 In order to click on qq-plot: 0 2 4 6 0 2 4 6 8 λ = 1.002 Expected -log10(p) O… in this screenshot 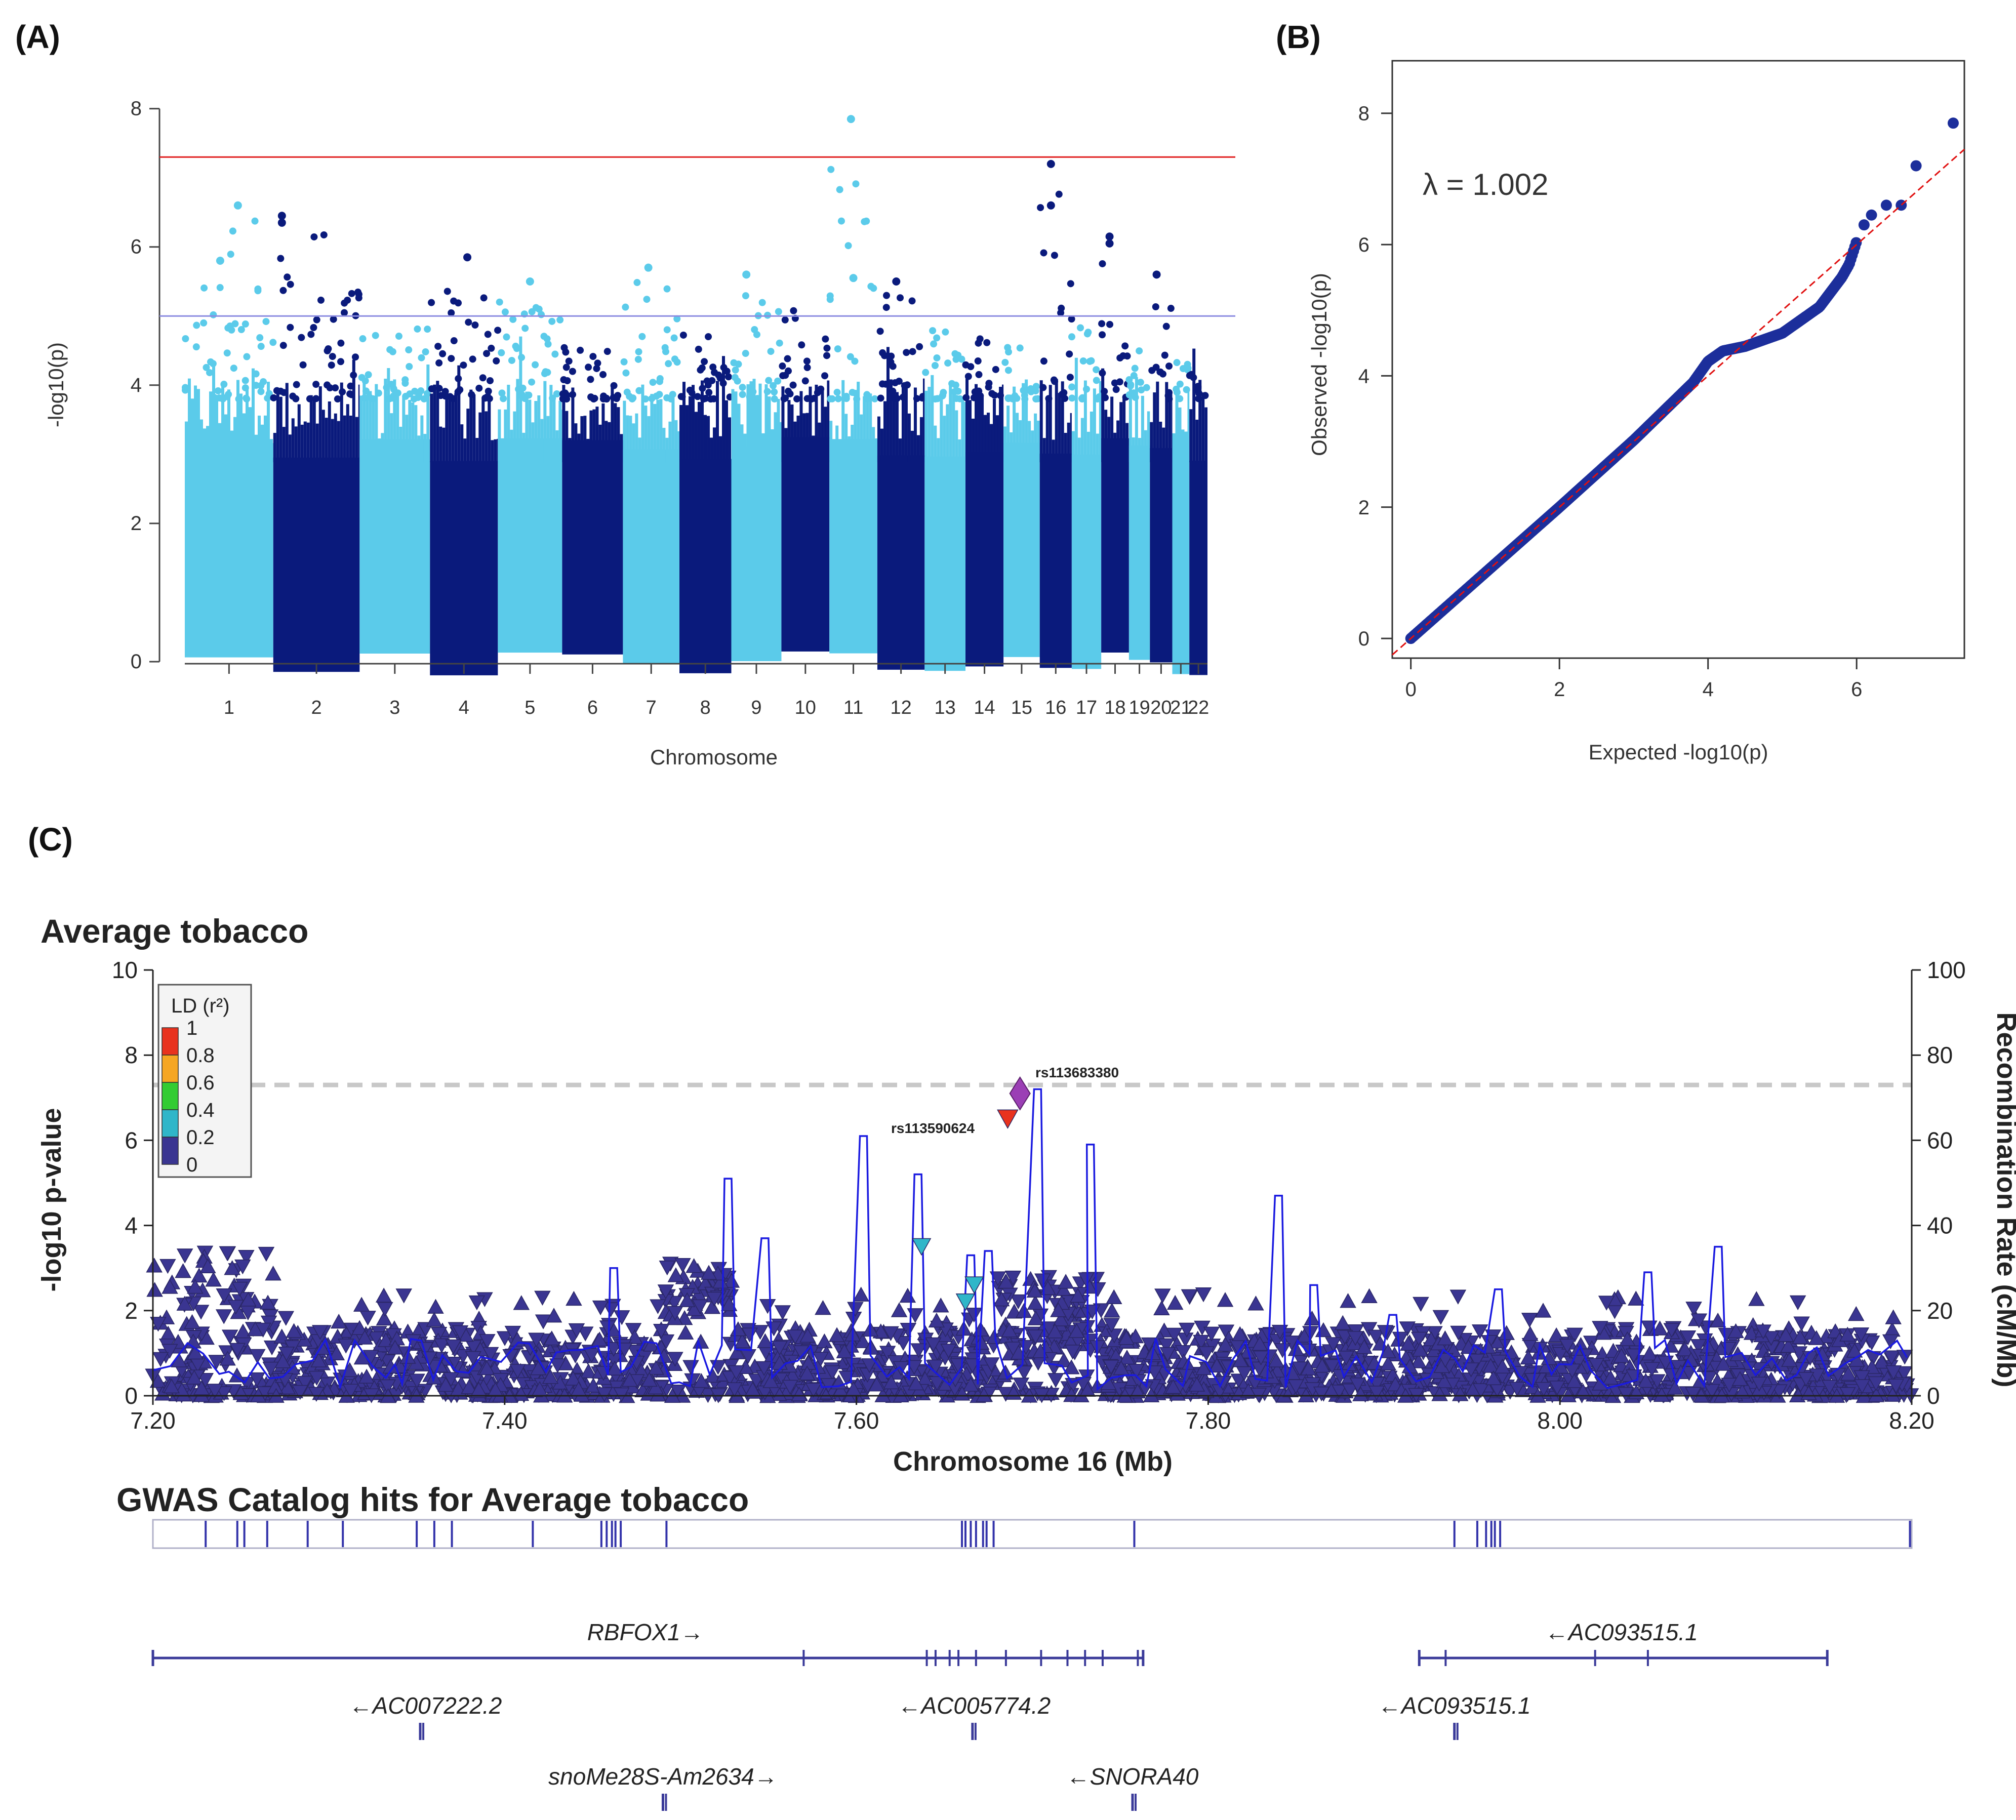, I will do `click(1636, 412)`.